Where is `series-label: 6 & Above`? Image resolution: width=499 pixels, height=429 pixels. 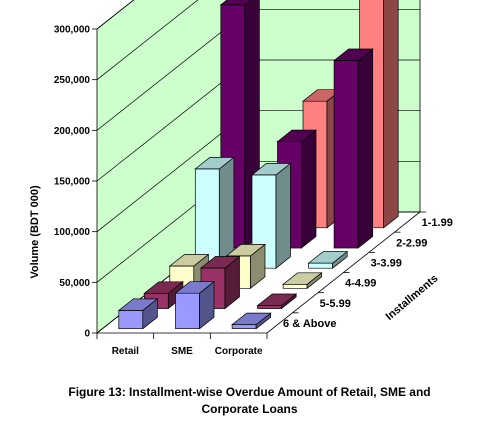 series-label: 6 & Above is located at coordinates (309, 324).